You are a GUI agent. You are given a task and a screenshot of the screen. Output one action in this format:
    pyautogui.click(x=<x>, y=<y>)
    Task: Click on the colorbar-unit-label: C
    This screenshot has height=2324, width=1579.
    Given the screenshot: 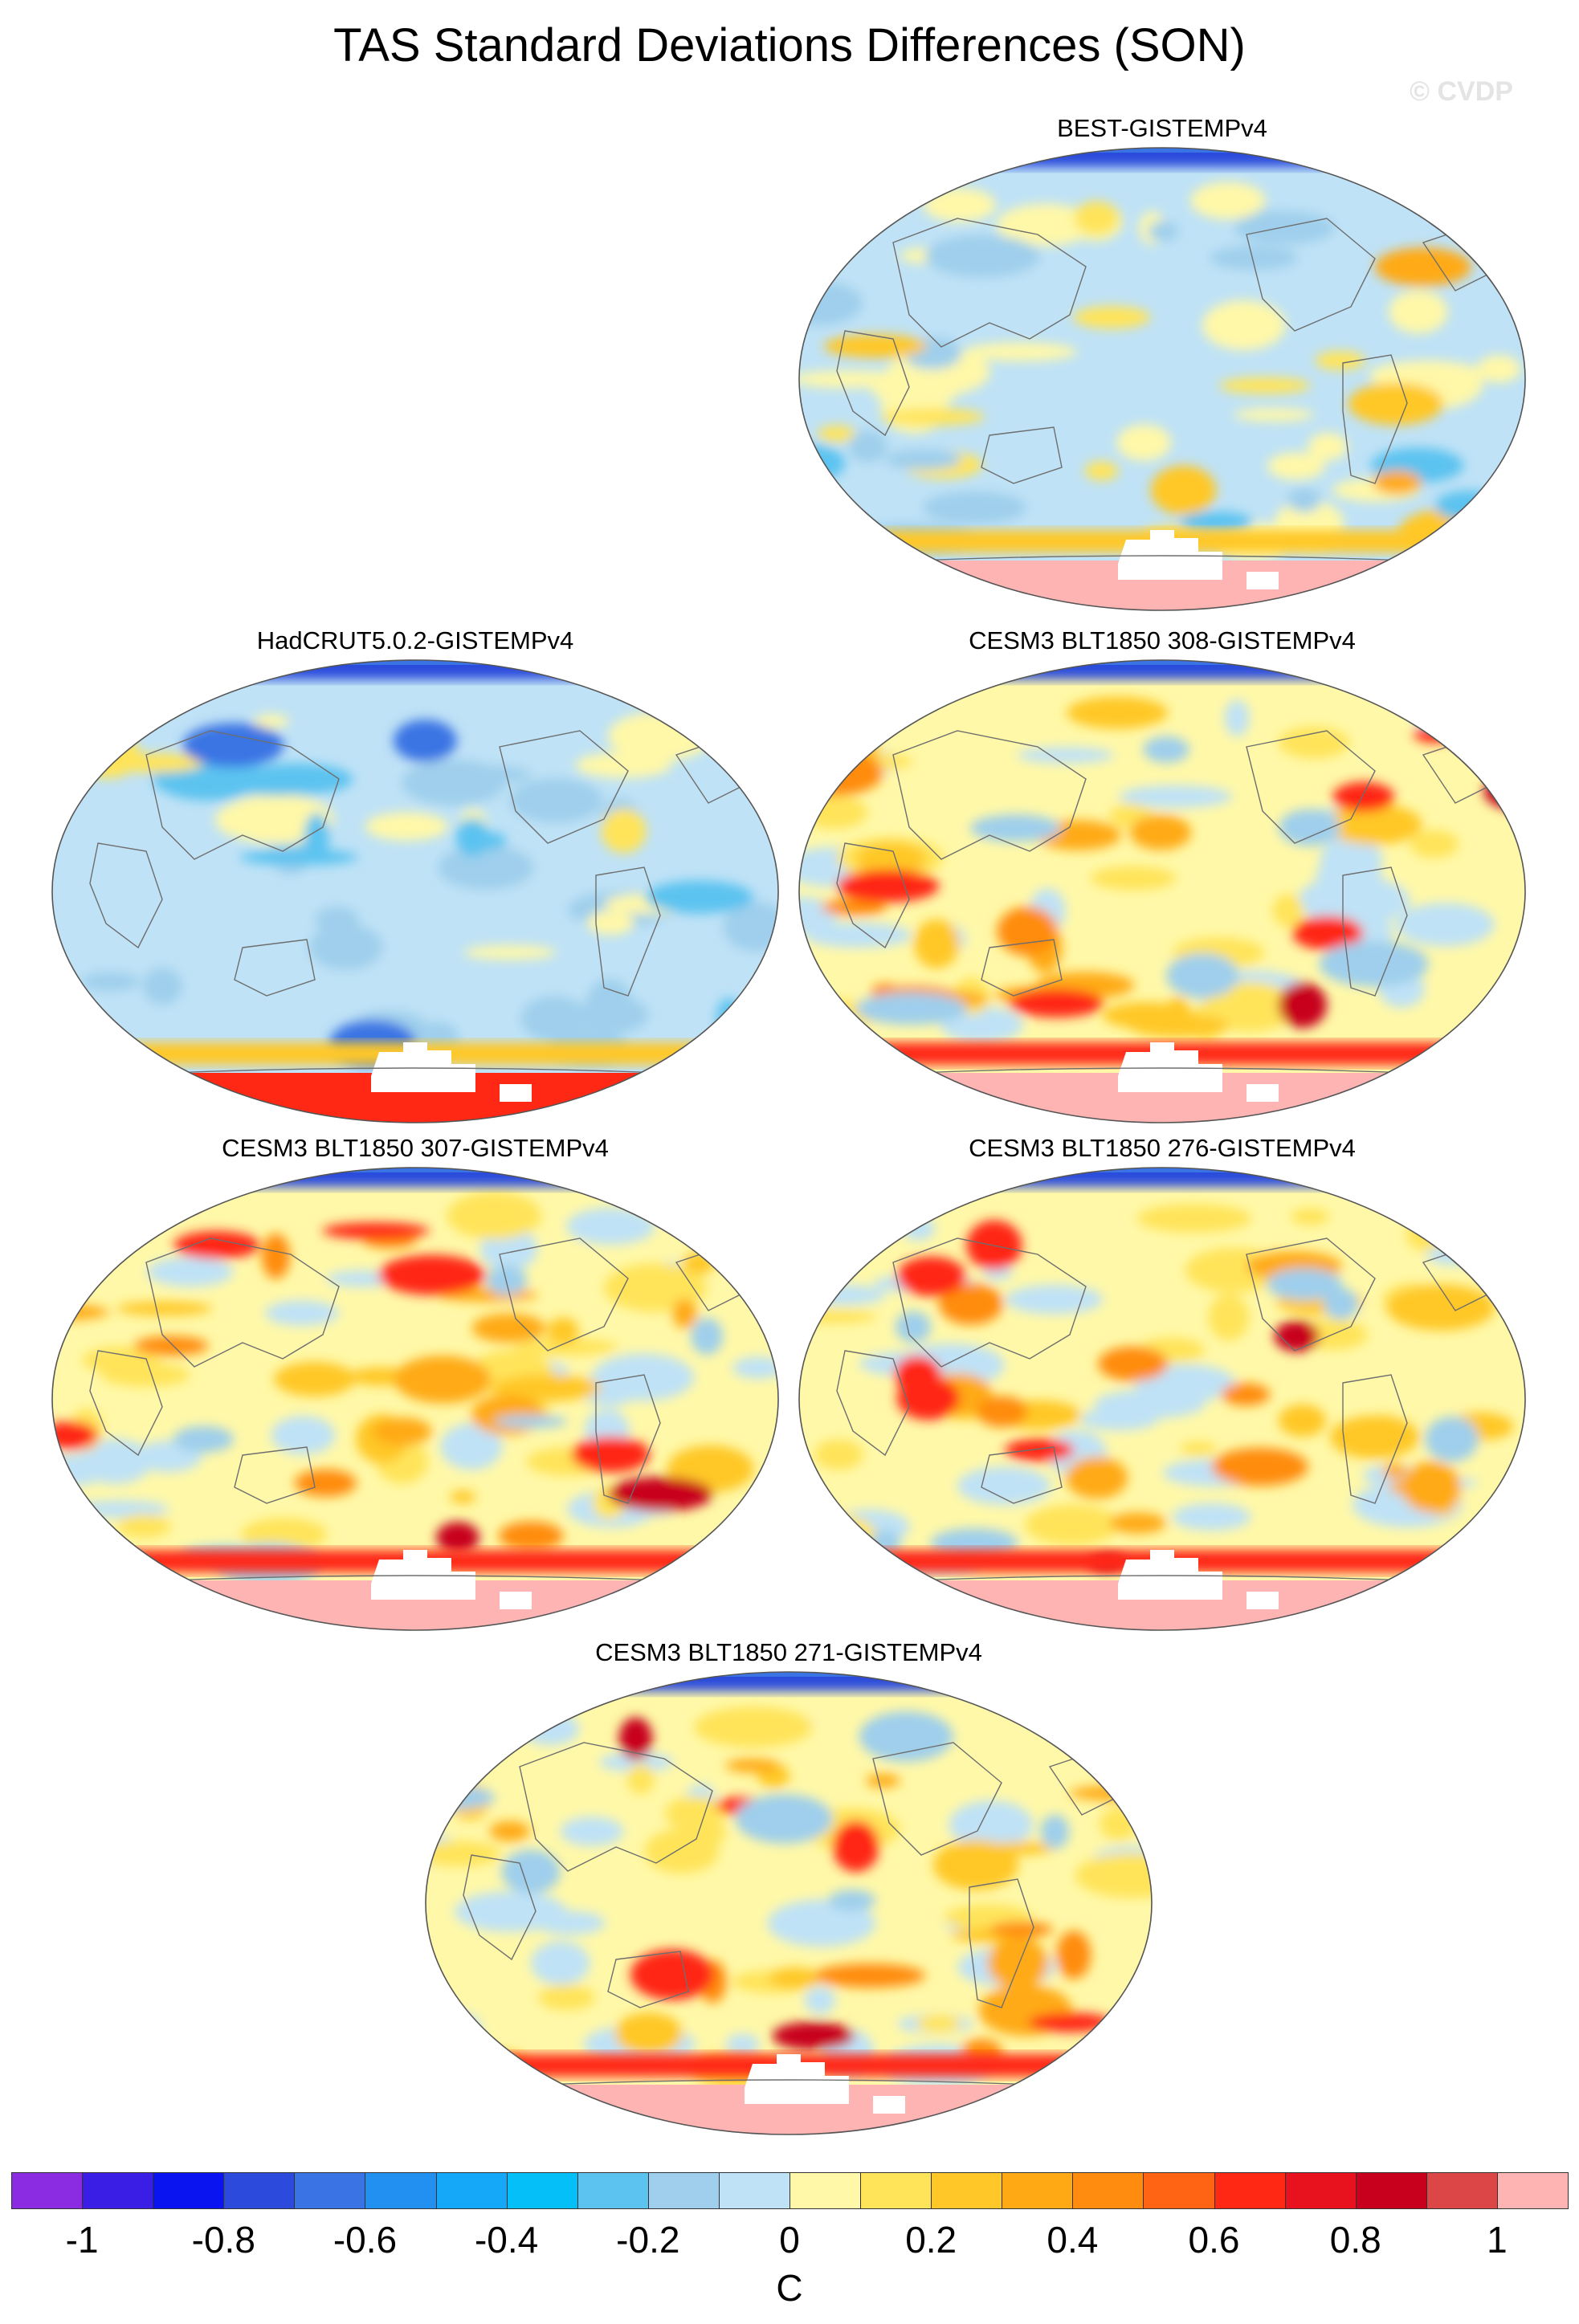 What is the action you would take?
    pyautogui.click(x=789, y=2288)
    